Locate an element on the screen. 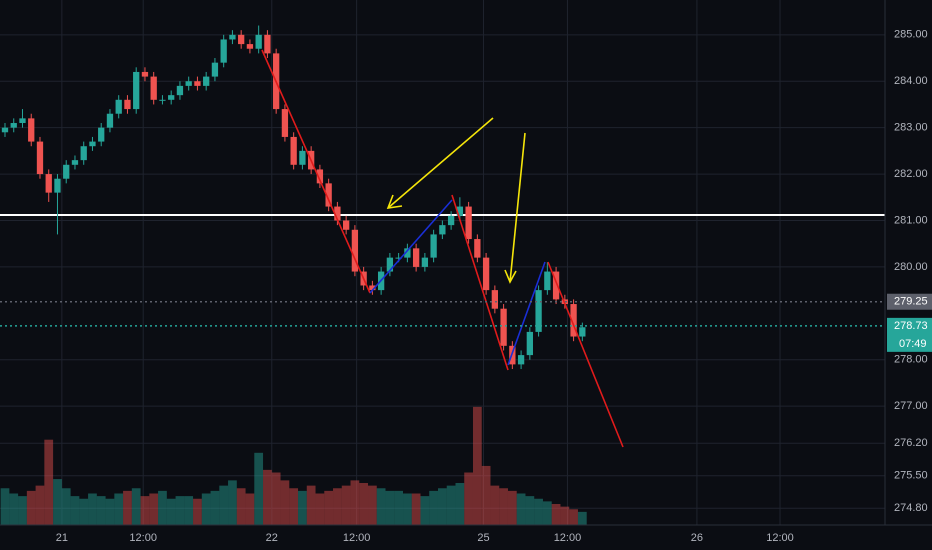  y-tick-label: 285.00 is located at coordinates (911, 35).